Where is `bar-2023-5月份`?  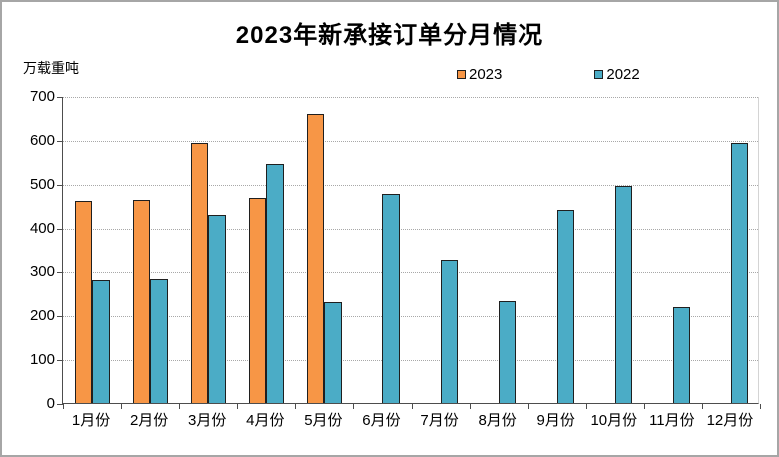
bar-2023-5月份 is located at coordinates (315, 258).